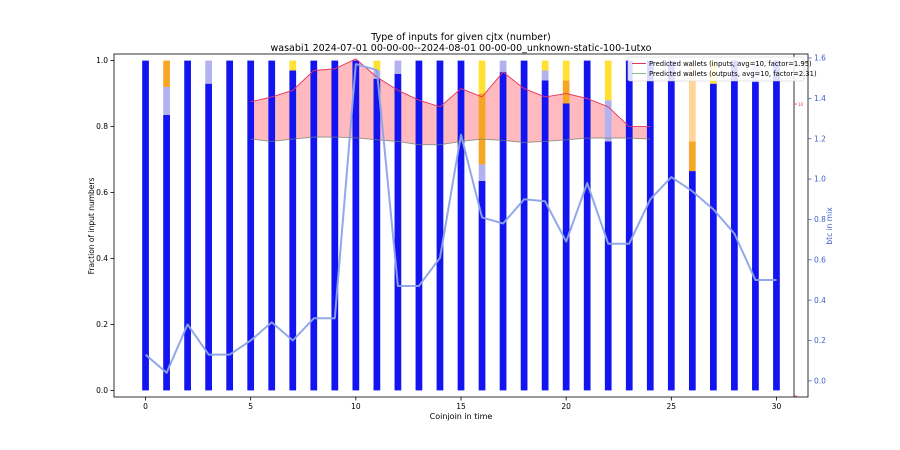  What do you see at coordinates (102, 192) in the screenshot?
I see `y-tick-label: 0.6` at bounding box center [102, 192].